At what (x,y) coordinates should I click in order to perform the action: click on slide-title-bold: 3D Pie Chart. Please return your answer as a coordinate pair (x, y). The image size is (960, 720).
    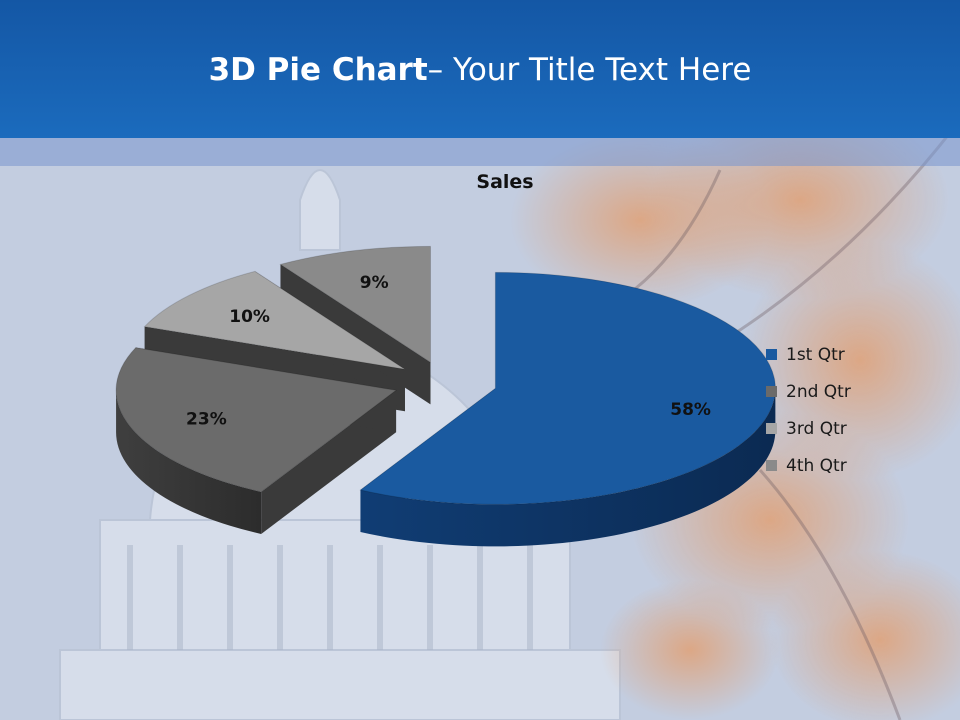
    Looking at the image, I should click on (318, 70).